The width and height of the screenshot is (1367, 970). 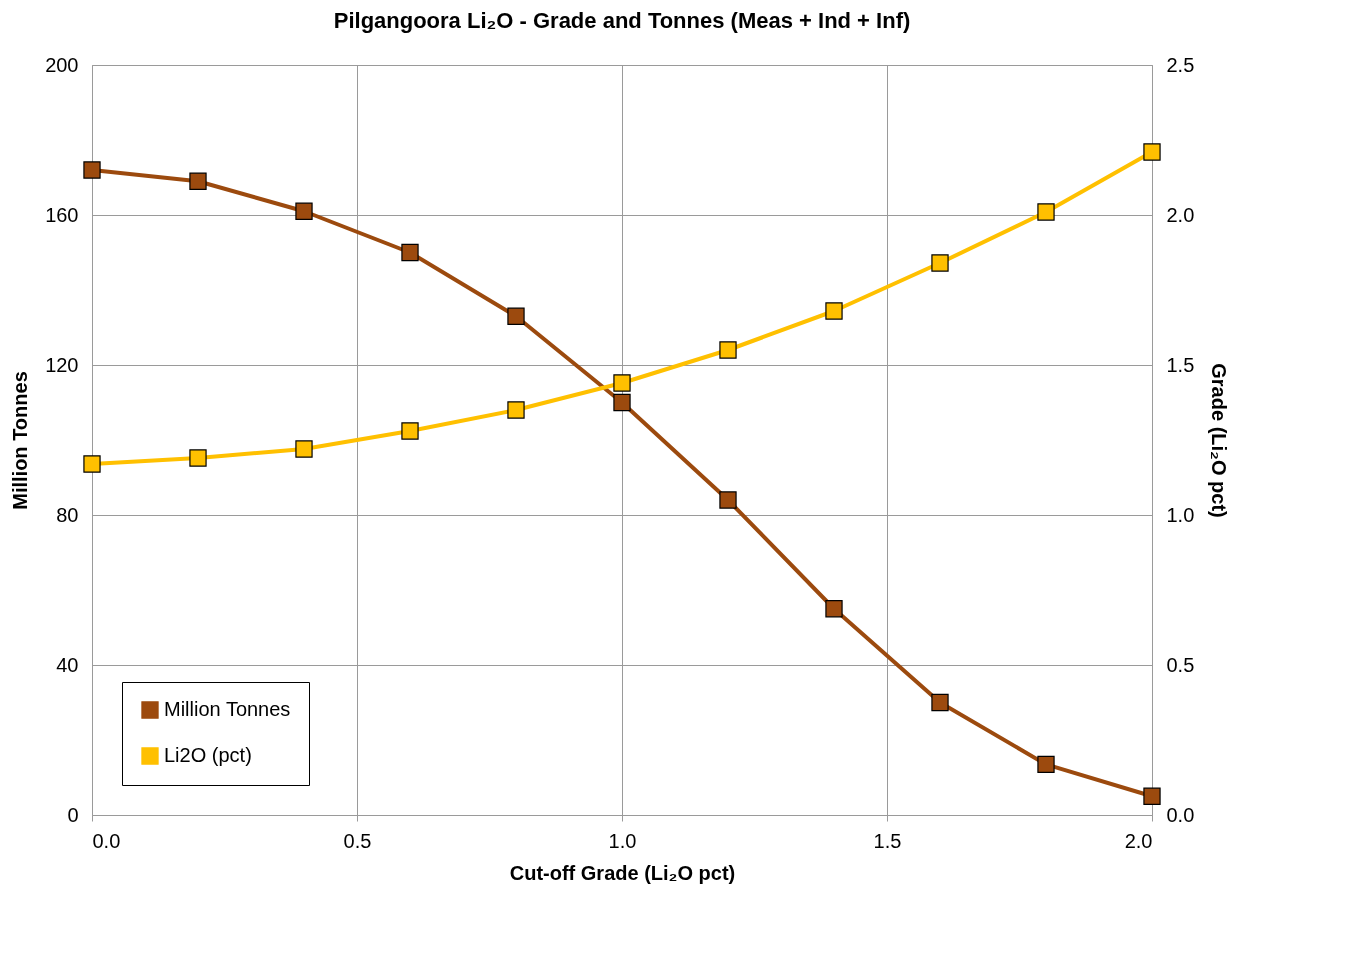 I want to click on y2-tick-label: 1.0, so click(x=1180, y=514).